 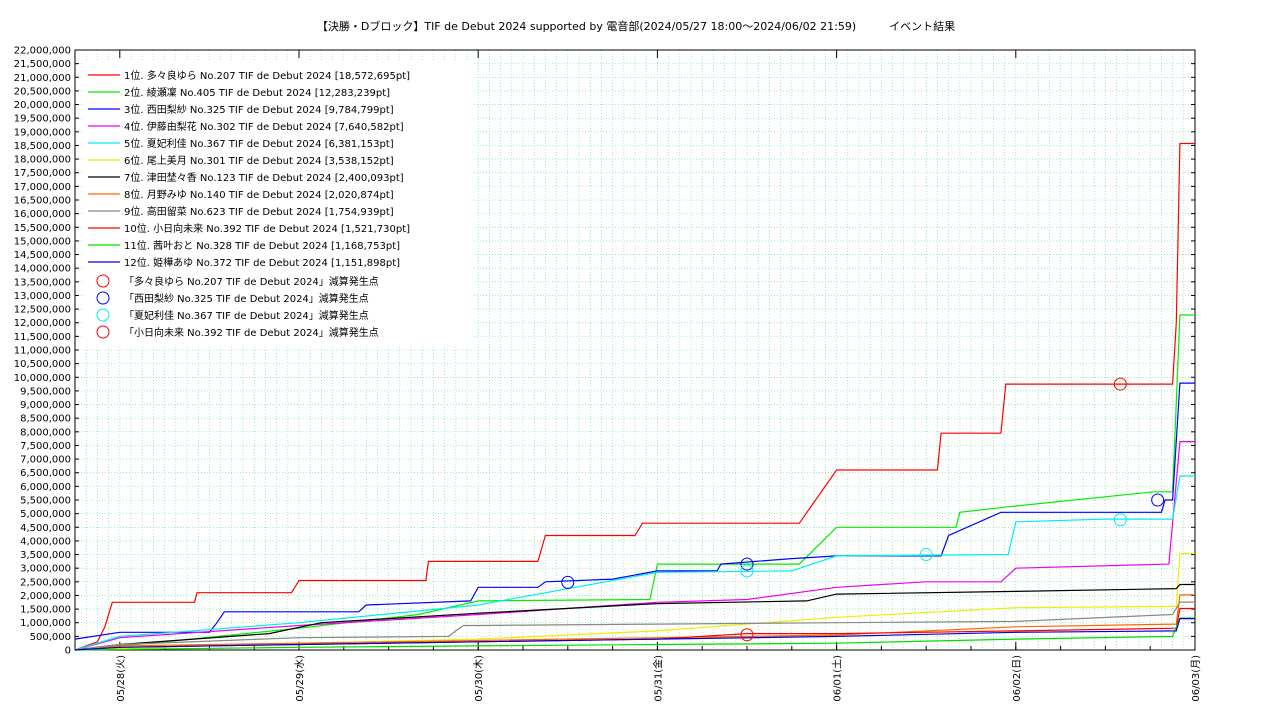 What do you see at coordinates (50, 637) in the screenshot?
I see `y-tick-label: 500,000` at bounding box center [50, 637].